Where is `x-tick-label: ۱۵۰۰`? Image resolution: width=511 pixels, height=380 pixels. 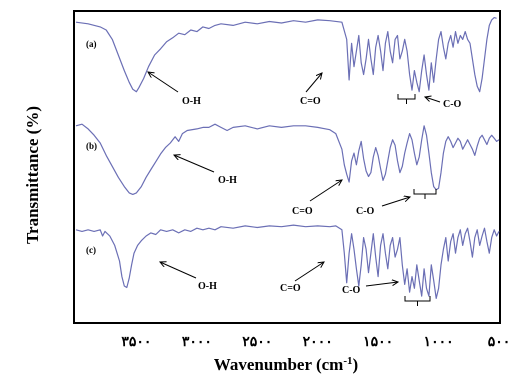
x-tick-label: ۱۵۰۰ is located at coordinates (378, 342).